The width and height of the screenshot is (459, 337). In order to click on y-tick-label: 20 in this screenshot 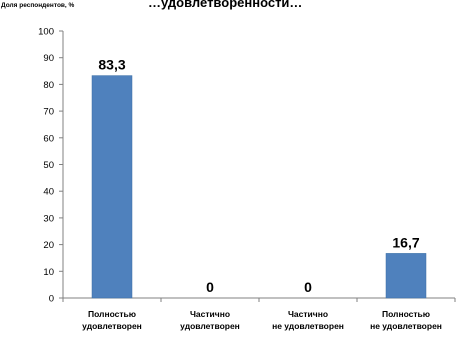, I will do `click(48, 245)`.